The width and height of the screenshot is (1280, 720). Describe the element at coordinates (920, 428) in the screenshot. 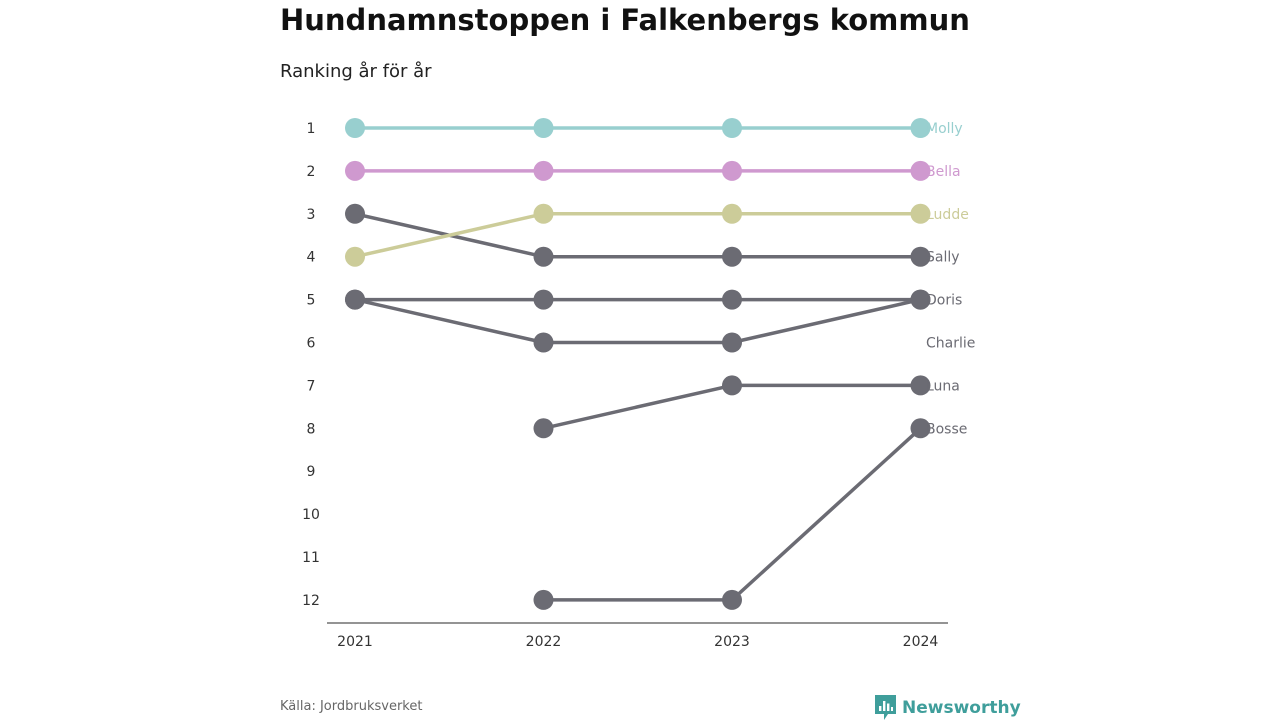

I see `point-bosse-2024` at that location.